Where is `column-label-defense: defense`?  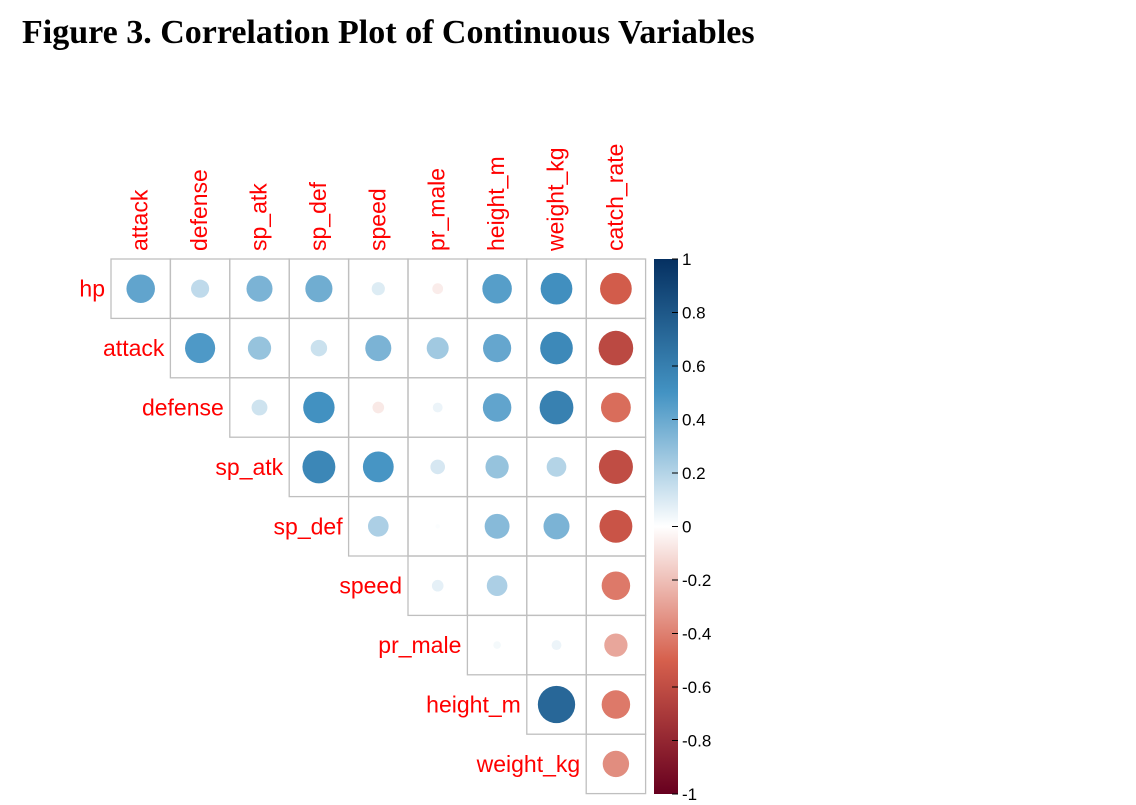
column-label-defense: defense is located at coordinates (199, 210).